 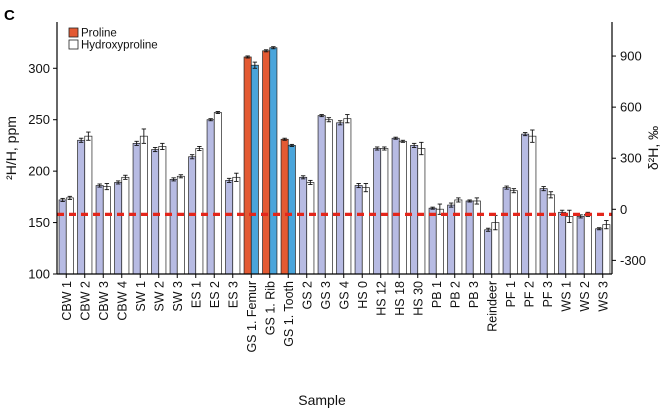 What do you see at coordinates (67, 301) in the screenshot?
I see `x-tick-label: CBW 1` at bounding box center [67, 301].